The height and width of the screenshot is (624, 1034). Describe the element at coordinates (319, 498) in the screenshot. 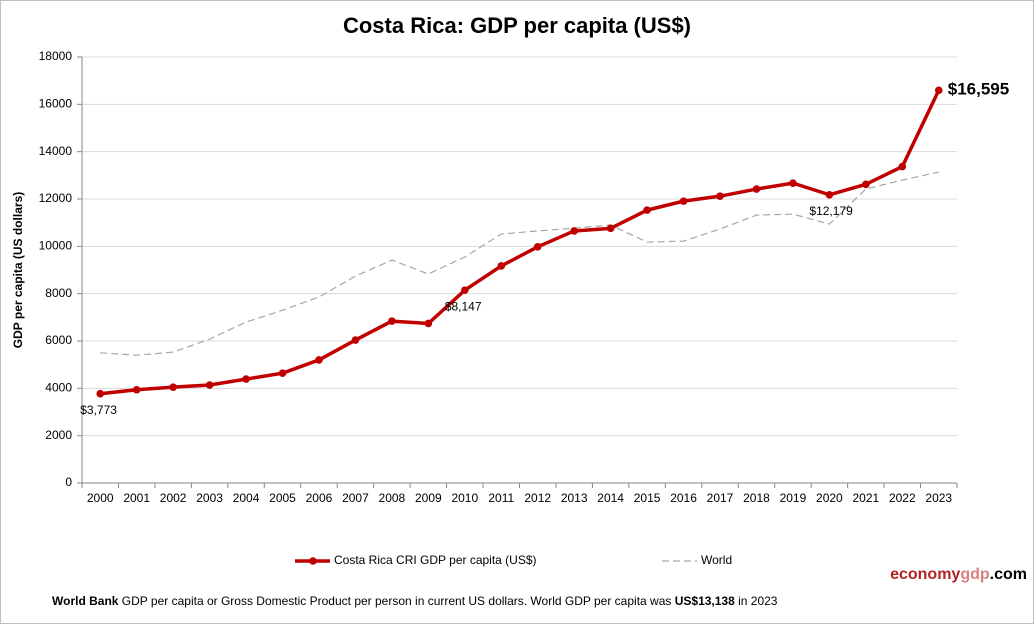

I see `x-tick-label: 2006` at that location.